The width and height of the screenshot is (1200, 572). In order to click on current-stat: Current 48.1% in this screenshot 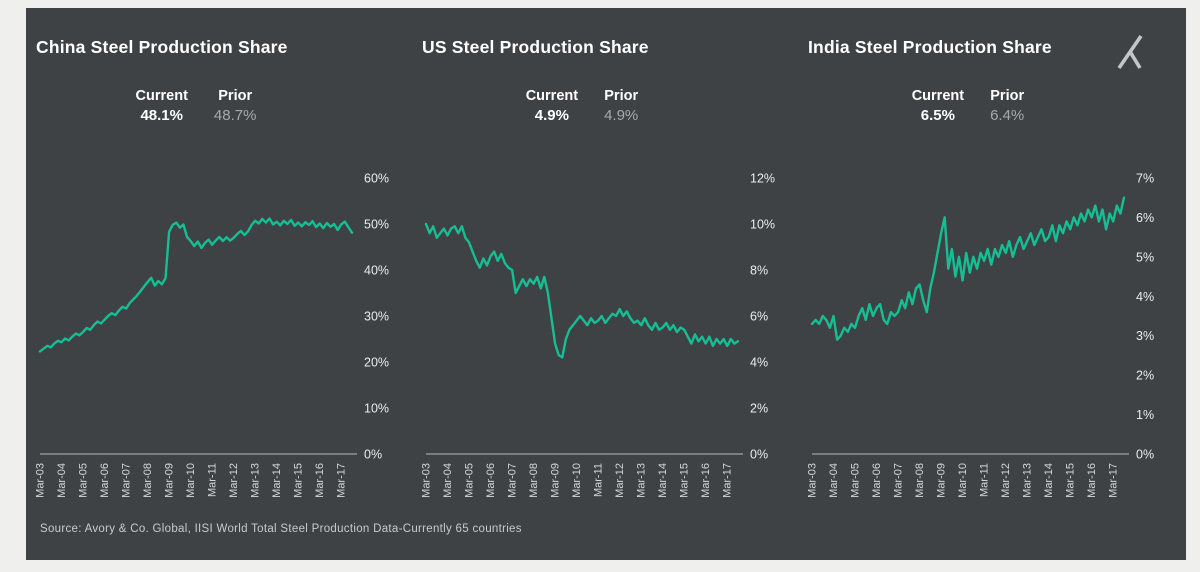, I will do `click(162, 106)`.